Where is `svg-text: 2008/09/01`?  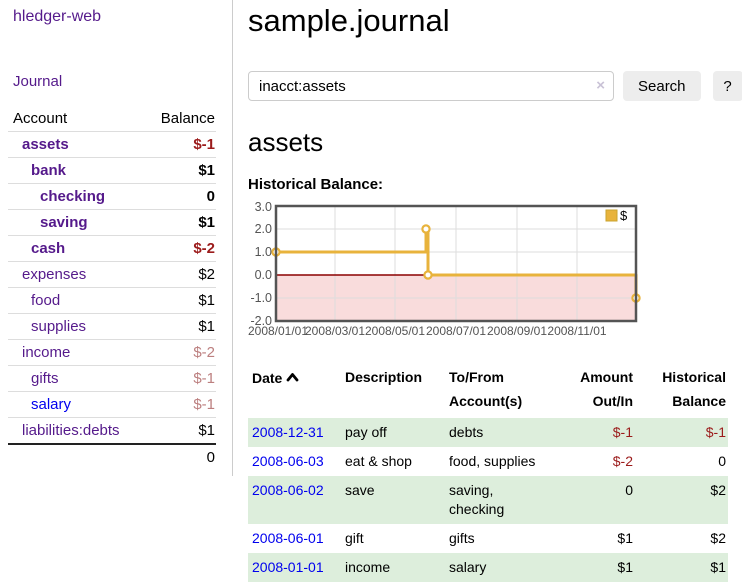
svg-text: 2008/09/01 is located at coordinates (517, 331).